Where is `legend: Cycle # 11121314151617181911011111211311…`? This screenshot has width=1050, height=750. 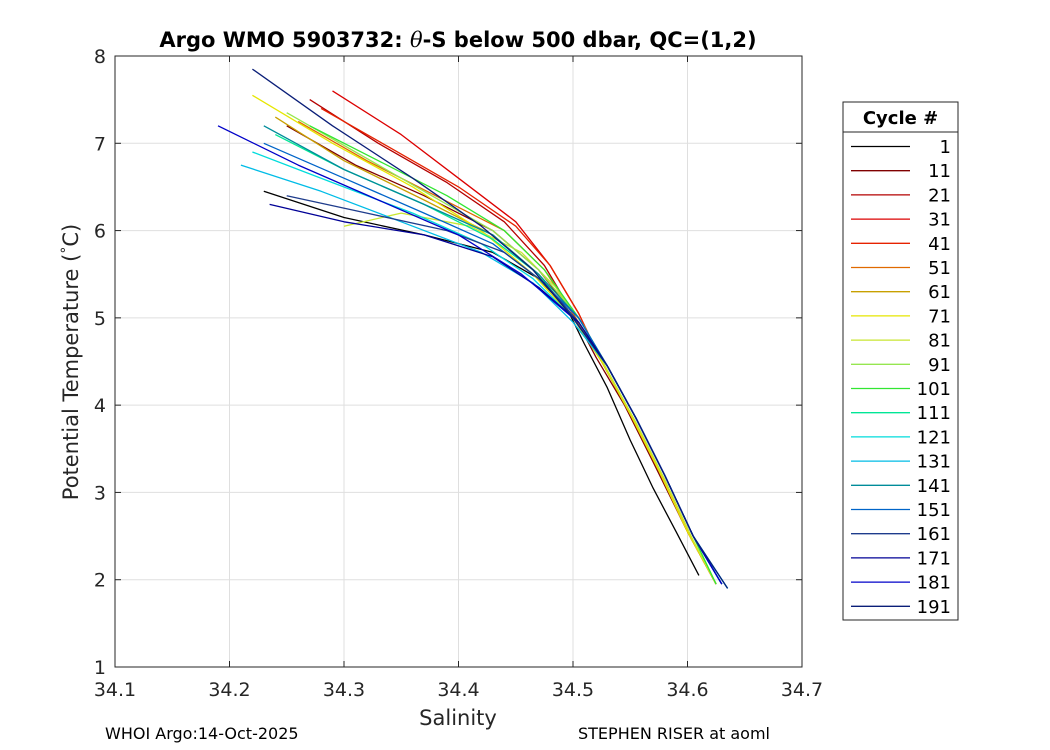
legend: Cycle # 11121314151617181911011111211311… is located at coordinates (900, 361).